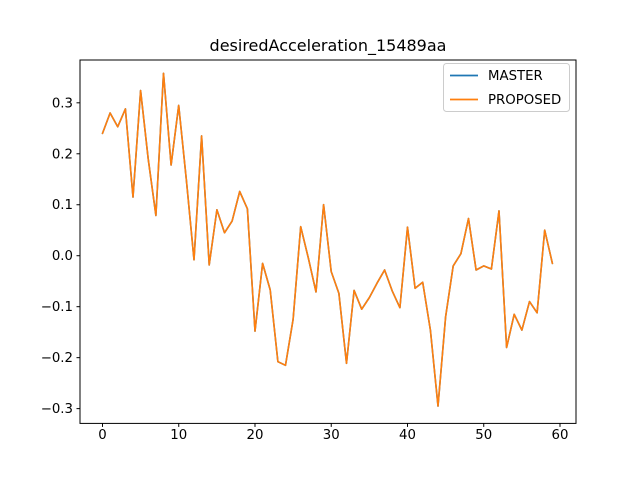  What do you see at coordinates (515, 76) in the screenshot?
I see `legend-label-master: MASTER` at bounding box center [515, 76].